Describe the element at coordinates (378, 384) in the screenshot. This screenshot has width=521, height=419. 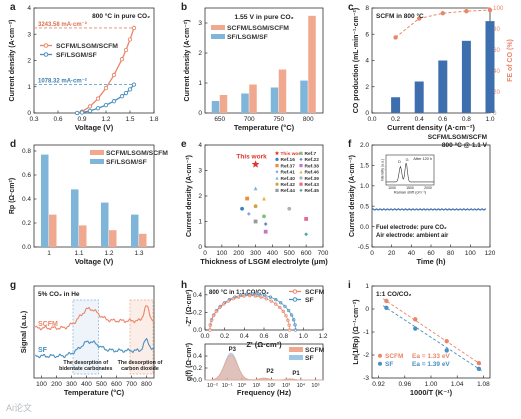
I see `x-tick-label: 0.92` at that location.